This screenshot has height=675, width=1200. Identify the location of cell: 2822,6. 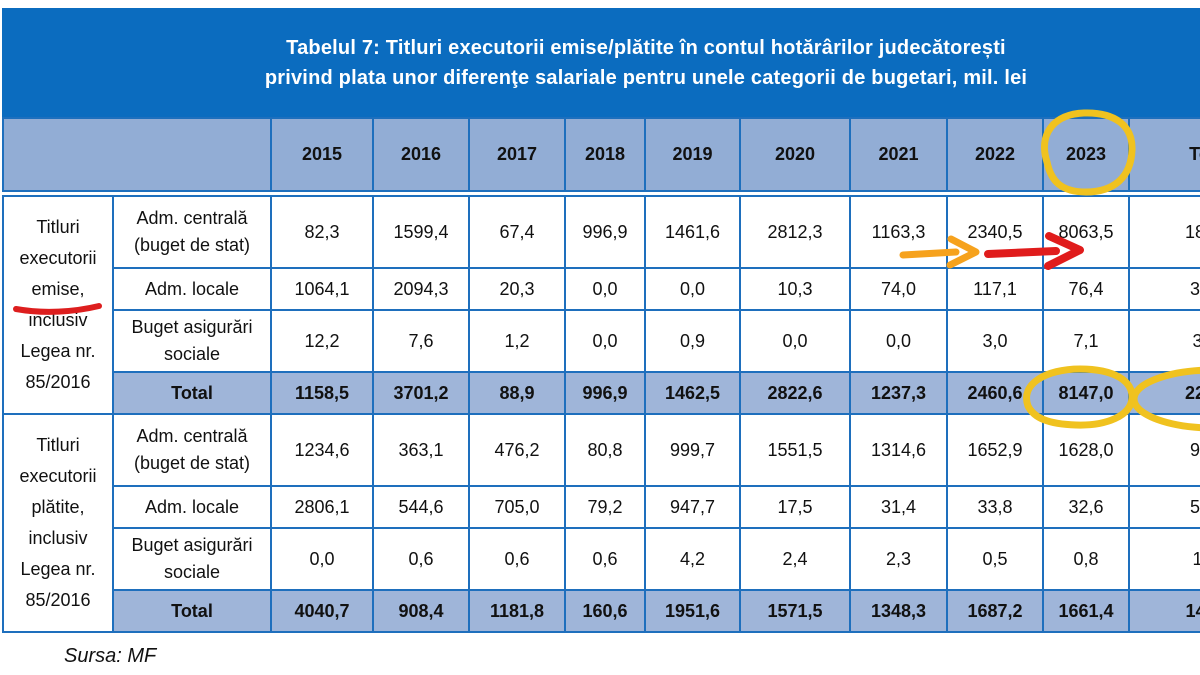
(795, 393).